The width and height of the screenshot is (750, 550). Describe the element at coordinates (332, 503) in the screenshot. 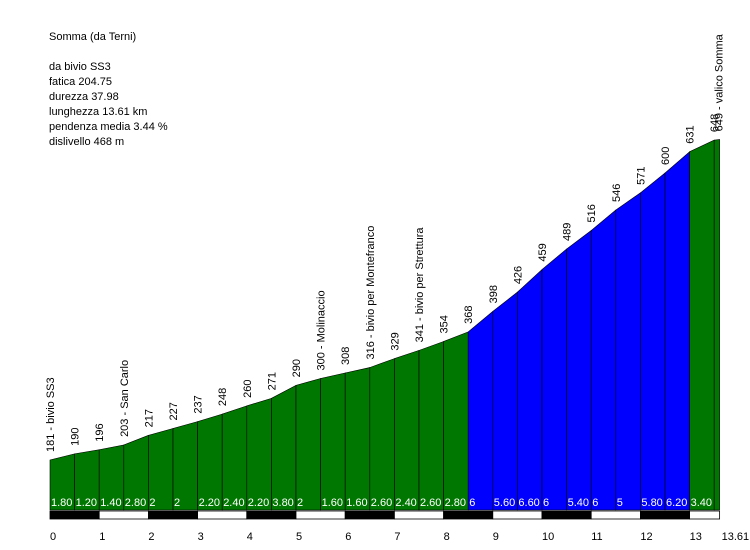

I see `grade-label-11: 1.60` at that location.